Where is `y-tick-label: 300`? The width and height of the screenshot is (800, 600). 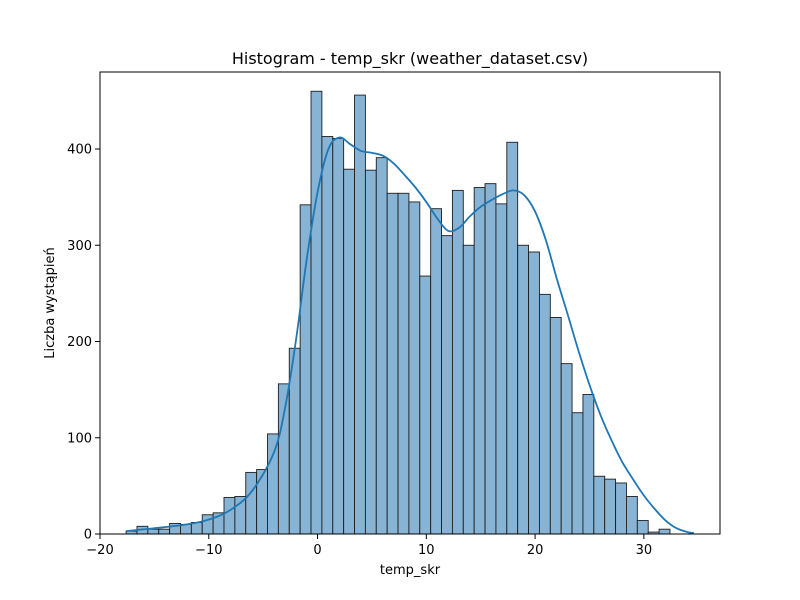 y-tick-label: 300 is located at coordinates (79, 246).